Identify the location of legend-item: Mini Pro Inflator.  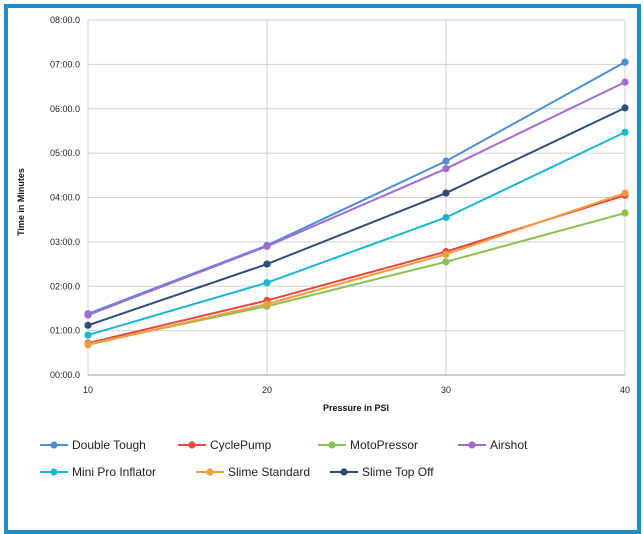
(98, 472).